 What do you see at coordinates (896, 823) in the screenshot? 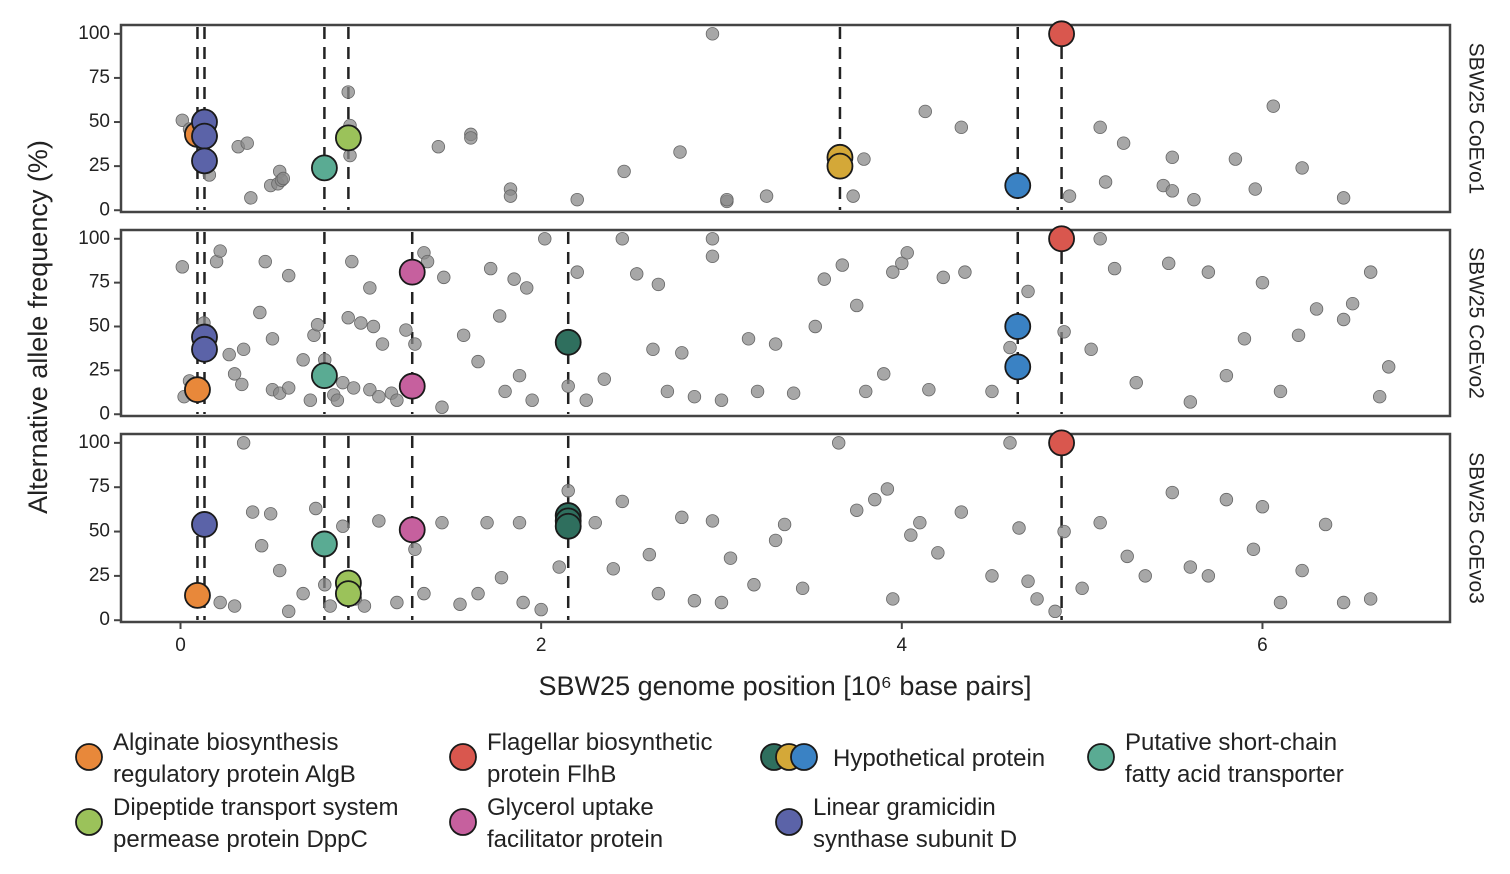
I see `legend-item: Linear gramicidin synthase subunit D` at bounding box center [896, 823].